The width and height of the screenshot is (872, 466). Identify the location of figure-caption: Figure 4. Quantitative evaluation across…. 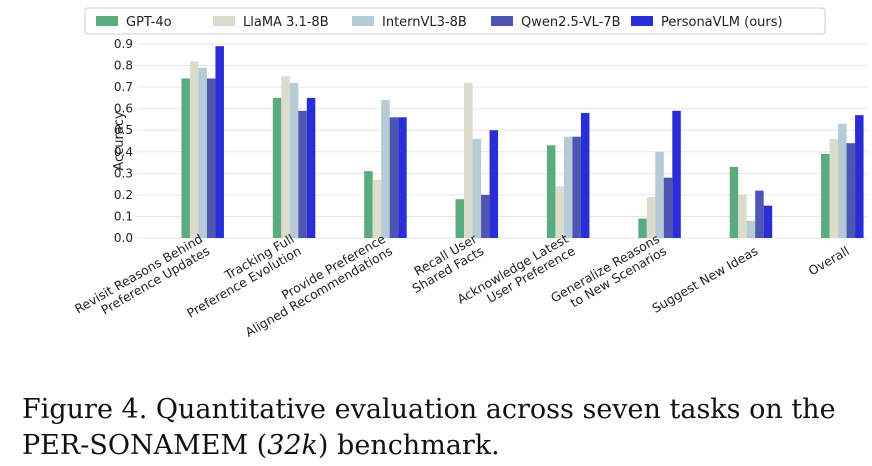
(437, 428).